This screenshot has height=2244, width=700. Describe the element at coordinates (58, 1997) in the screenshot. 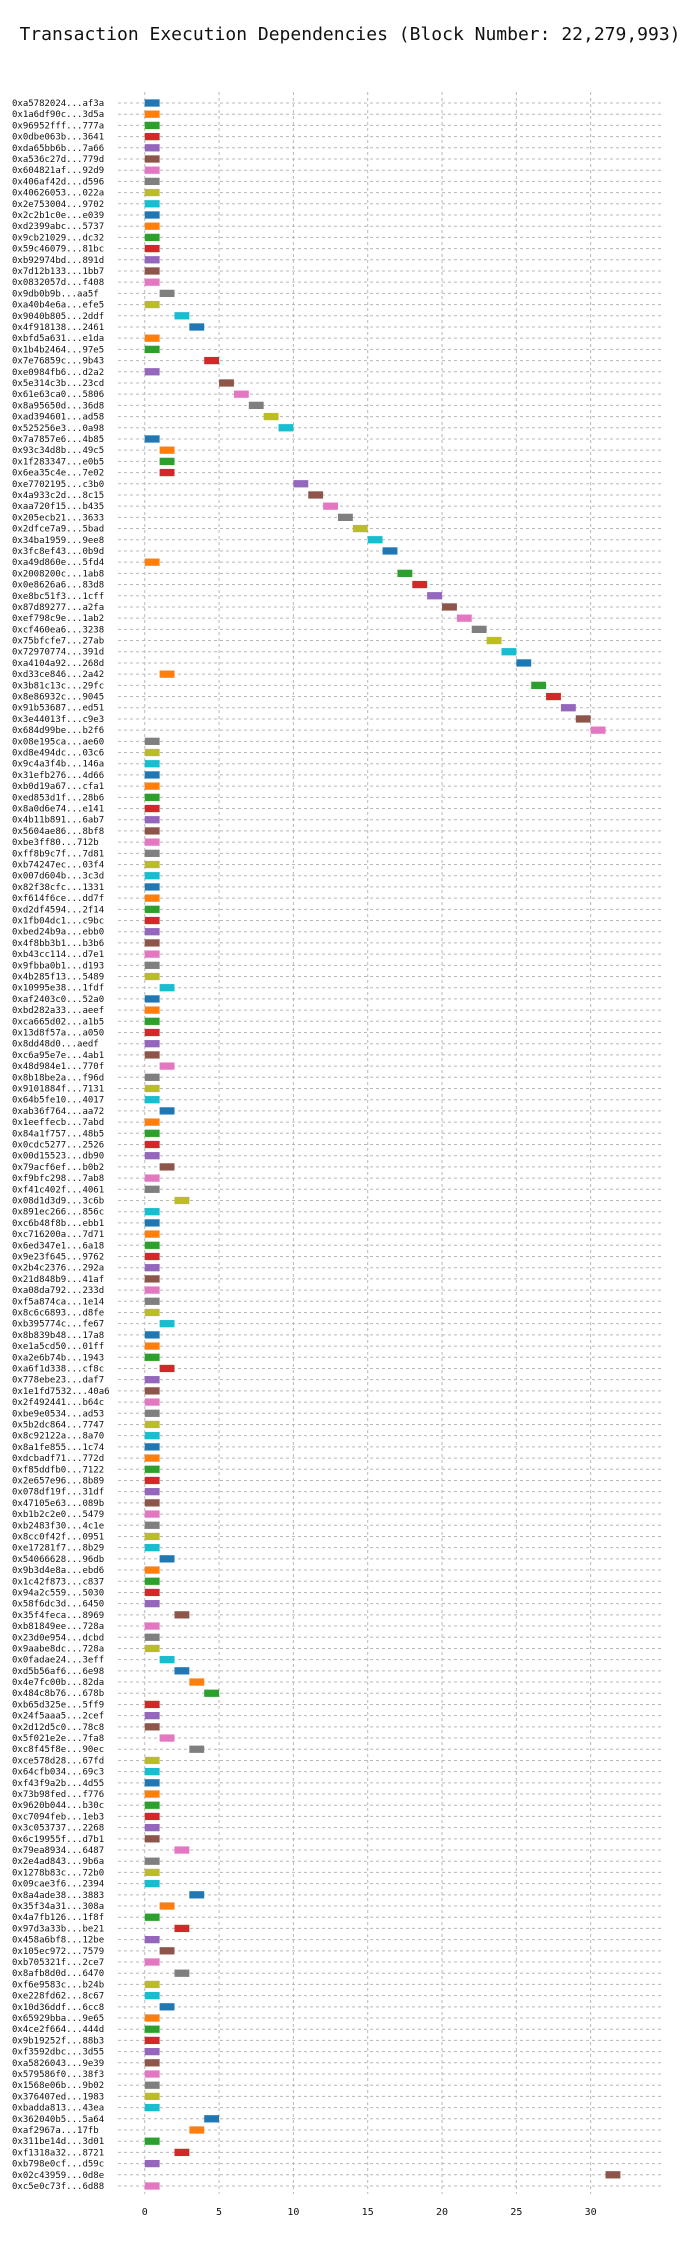

I see `y-tick-label: 0xe228fd62...8c67` at that location.